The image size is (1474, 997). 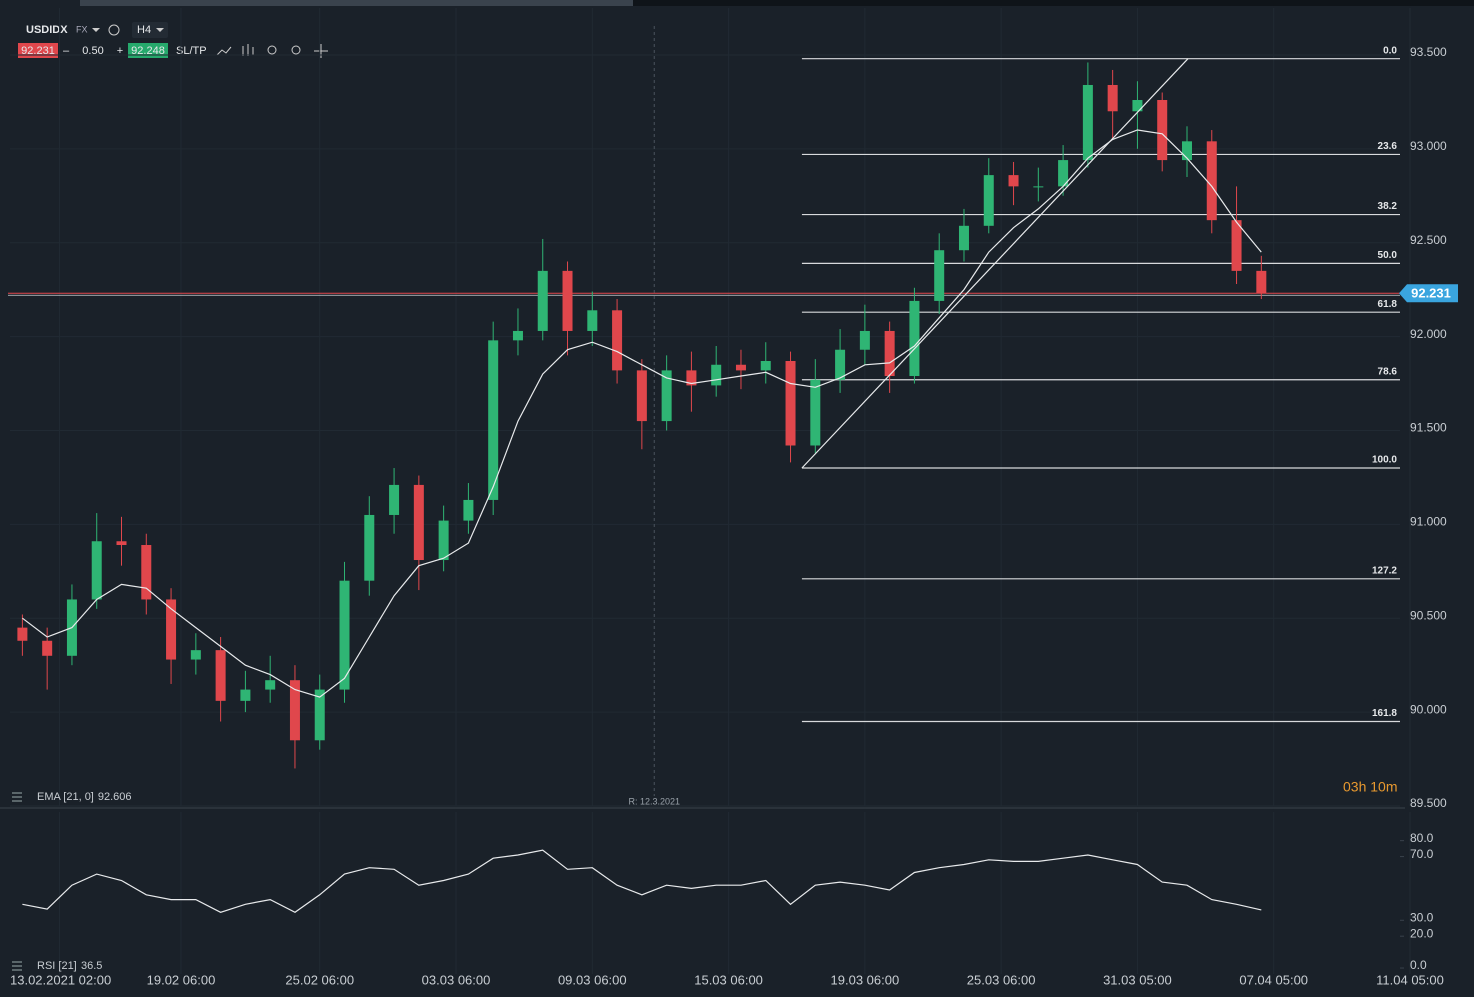 I want to click on market: FX, so click(x=82, y=29).